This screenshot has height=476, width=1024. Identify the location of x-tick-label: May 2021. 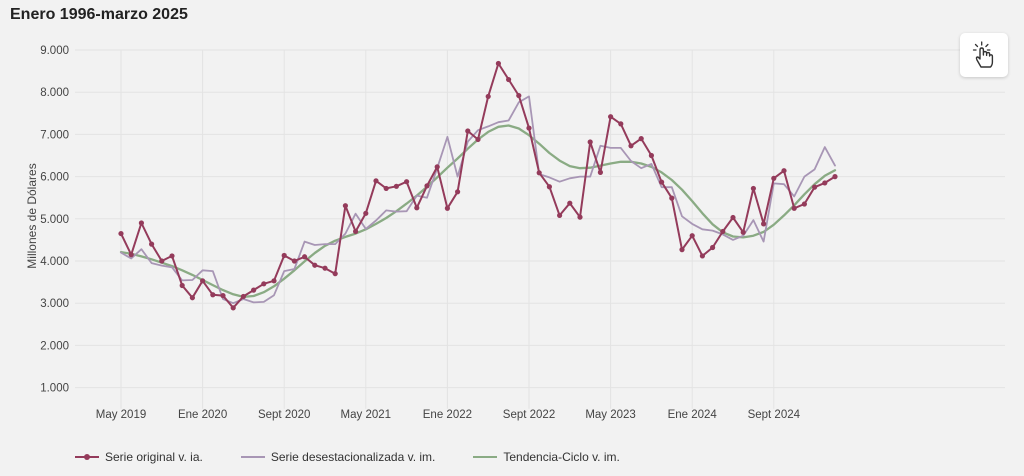
(366, 415).